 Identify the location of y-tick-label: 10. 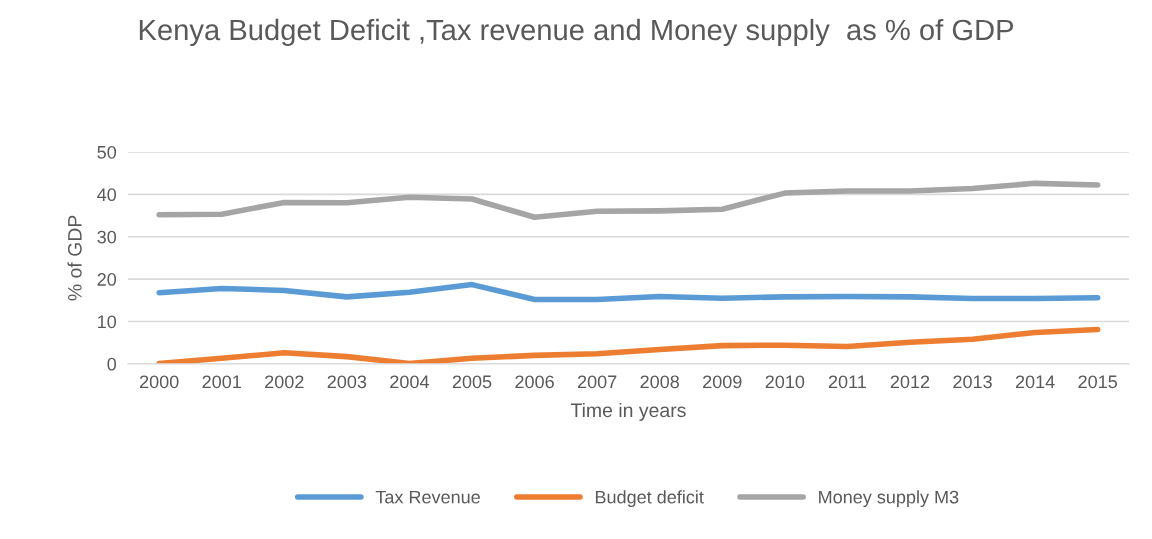
(107, 322).